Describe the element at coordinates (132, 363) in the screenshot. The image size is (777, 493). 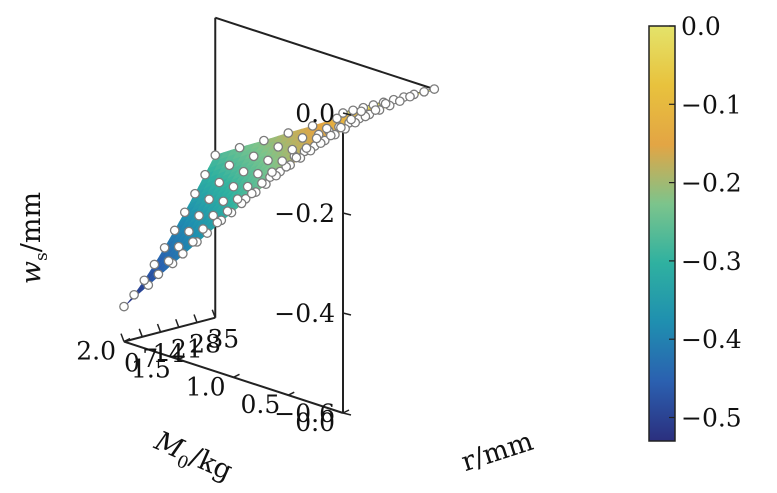
I see `r-tick-label: 0` at that location.